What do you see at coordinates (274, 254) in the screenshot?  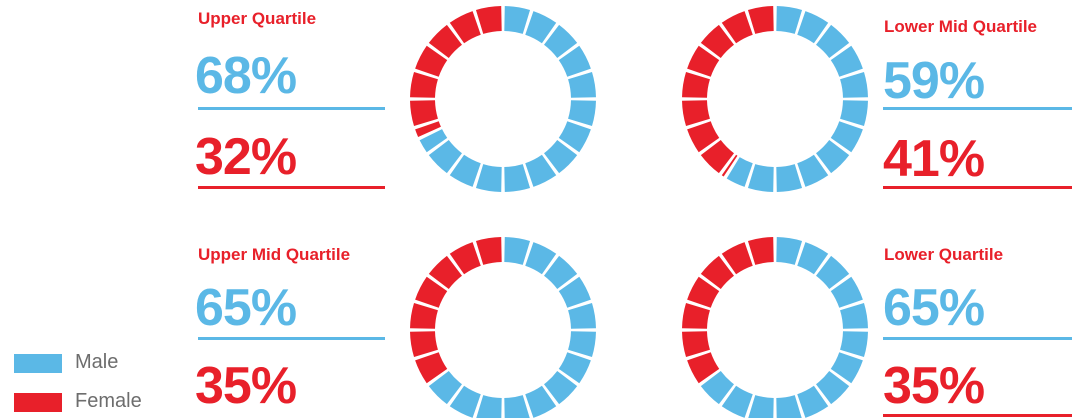 I see `panel-title: Upper Mid Quartile` at bounding box center [274, 254].